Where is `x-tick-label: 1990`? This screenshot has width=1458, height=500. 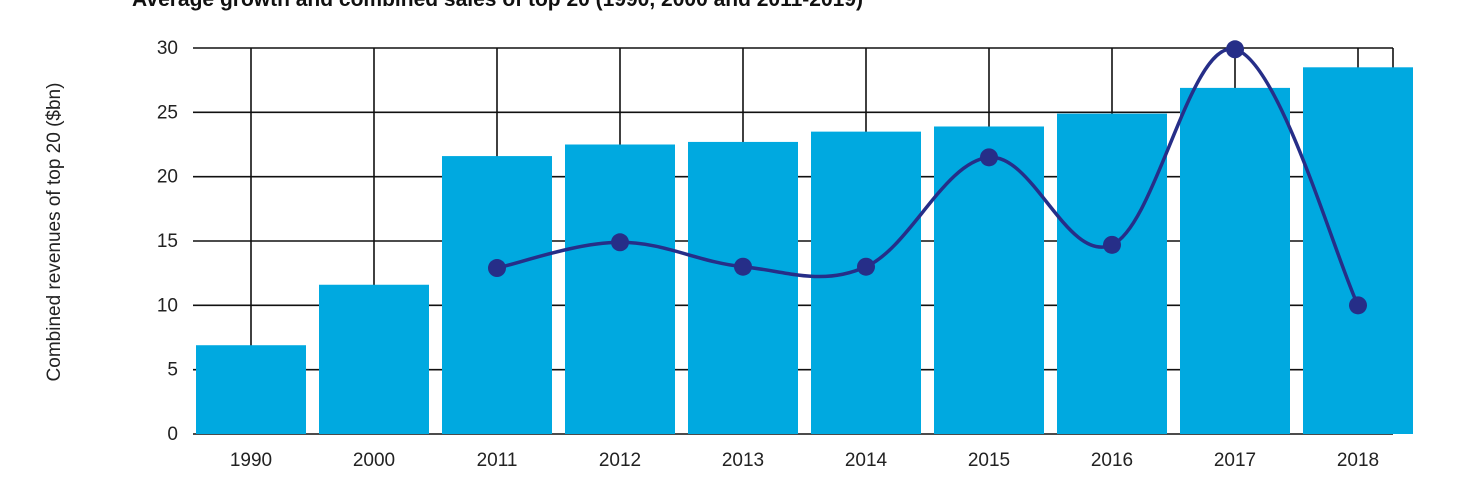
x-tick-label: 1990 is located at coordinates (251, 460).